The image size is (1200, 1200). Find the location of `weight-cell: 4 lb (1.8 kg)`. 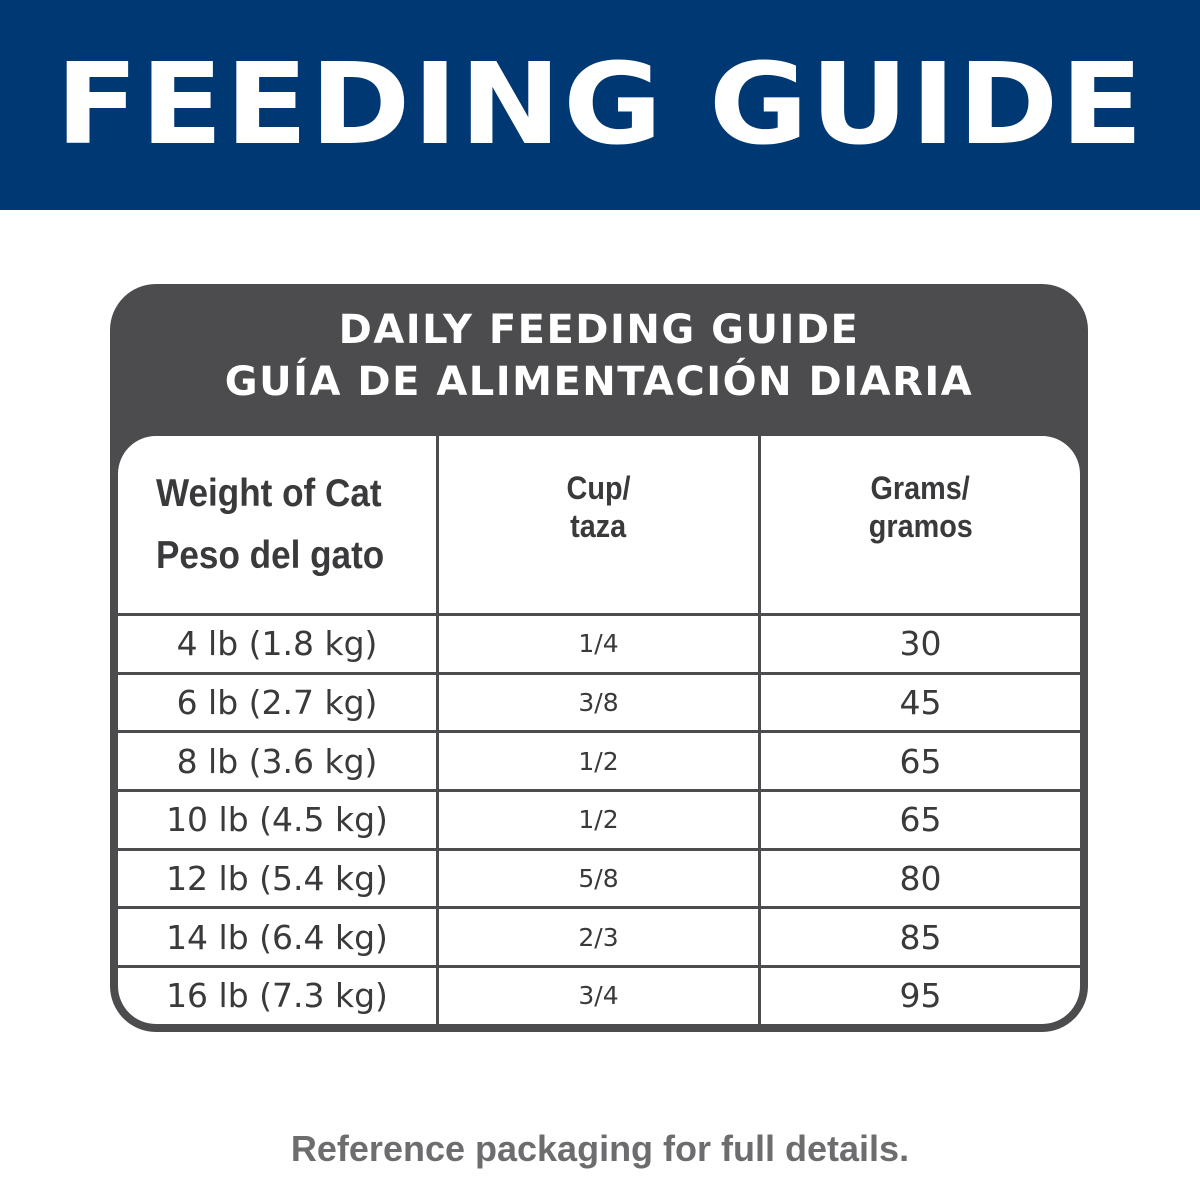

weight-cell: 4 lb (1.8 kg) is located at coordinates (278, 644).